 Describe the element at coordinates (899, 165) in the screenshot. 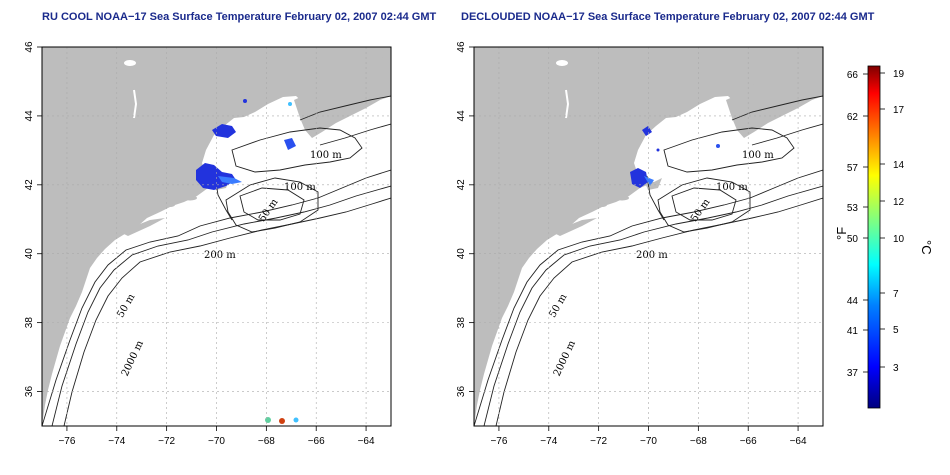

I see `colorbar-c-tick-label: 14` at that location.